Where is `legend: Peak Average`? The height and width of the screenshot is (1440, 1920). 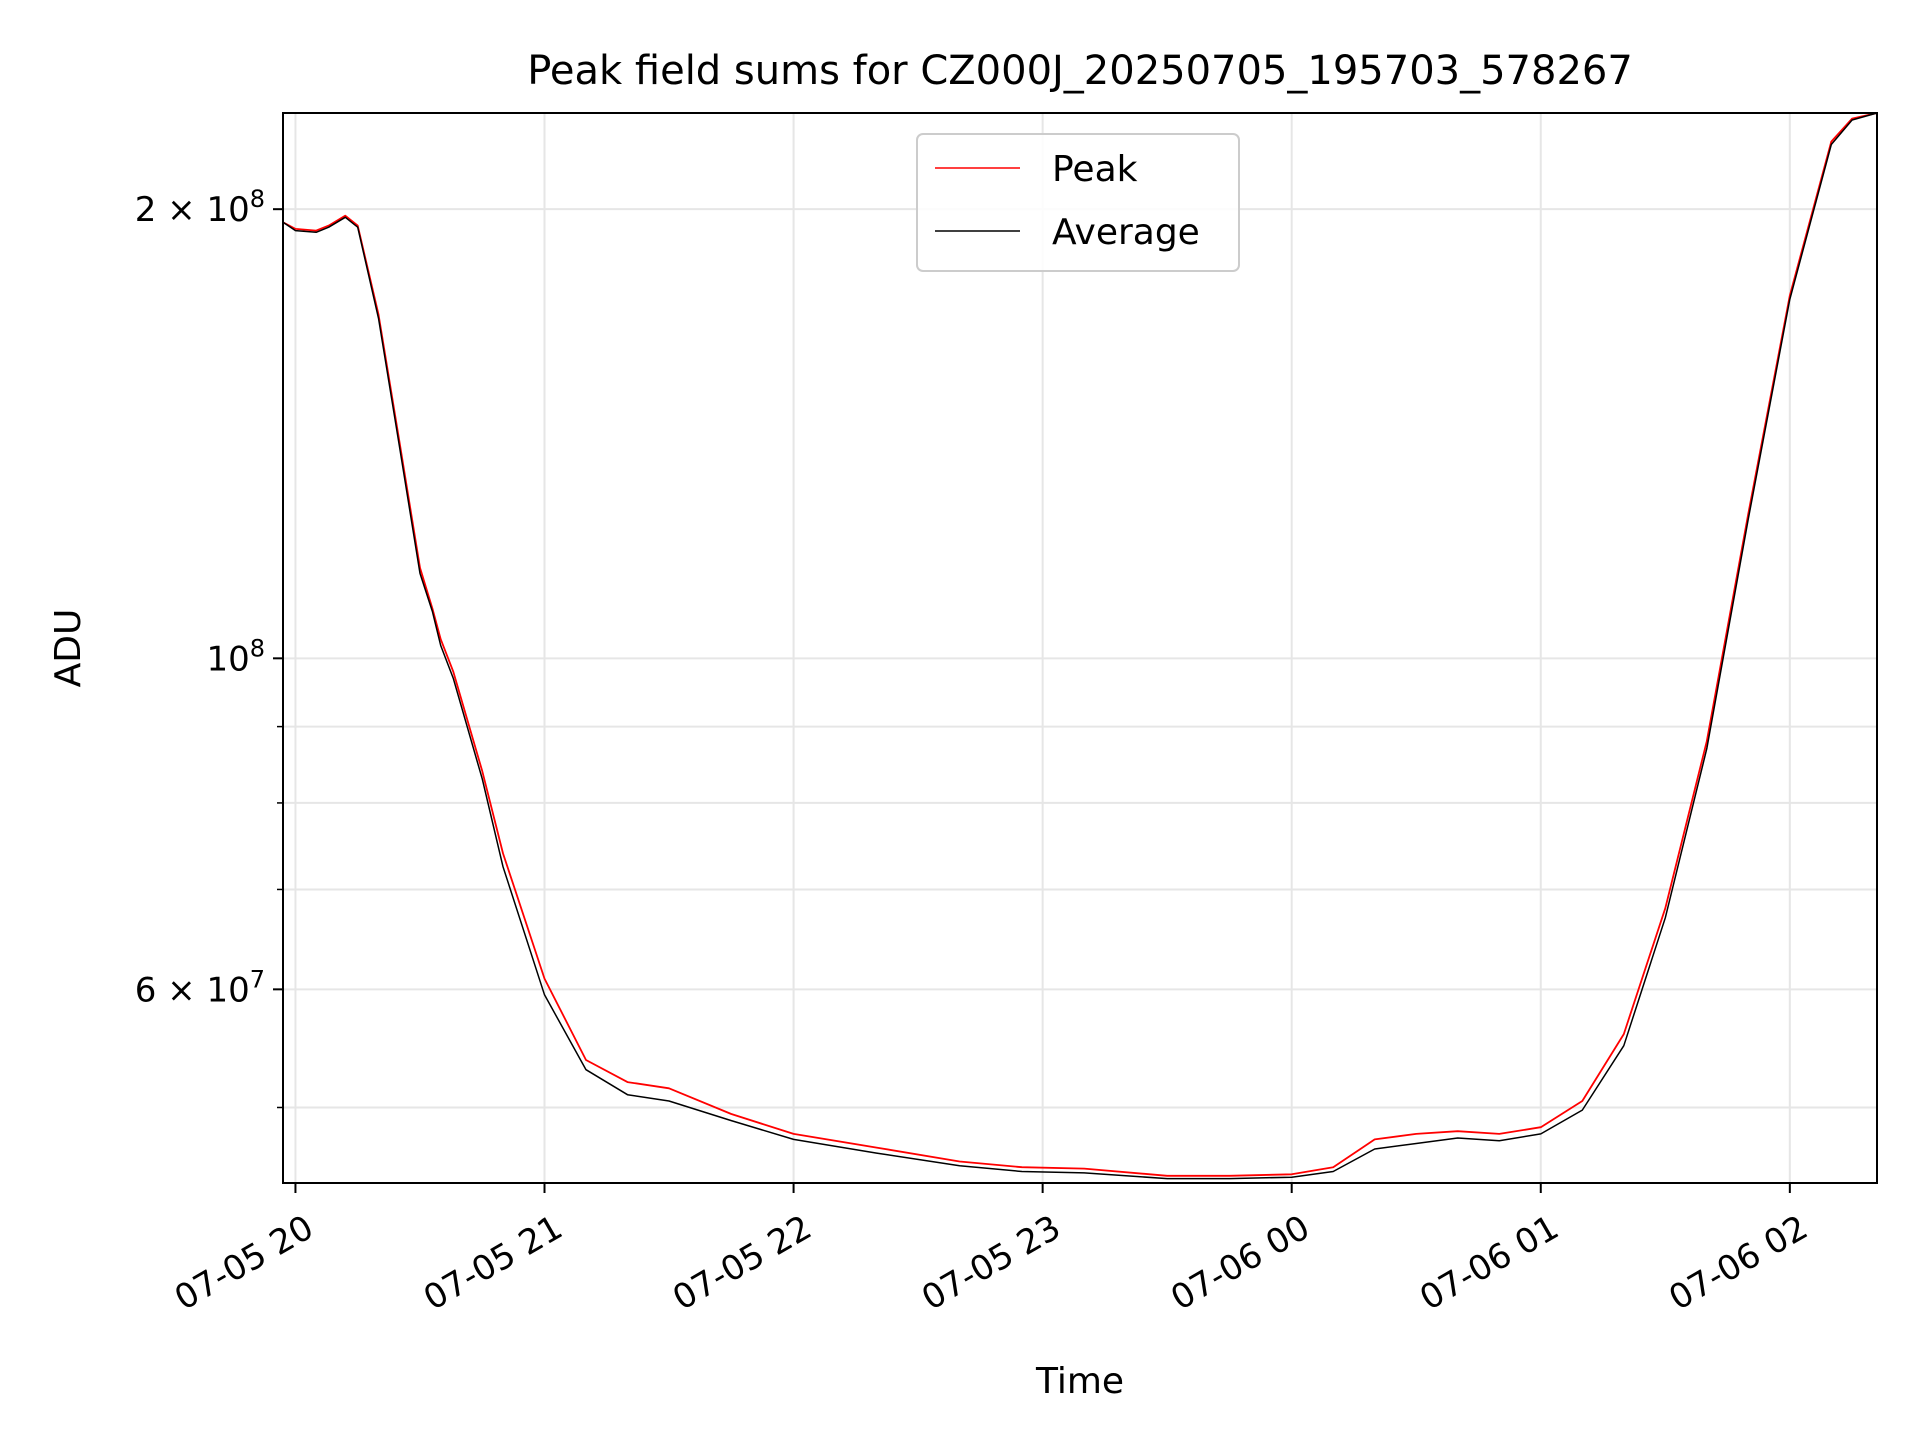 legend: Peak Average is located at coordinates (1078, 202).